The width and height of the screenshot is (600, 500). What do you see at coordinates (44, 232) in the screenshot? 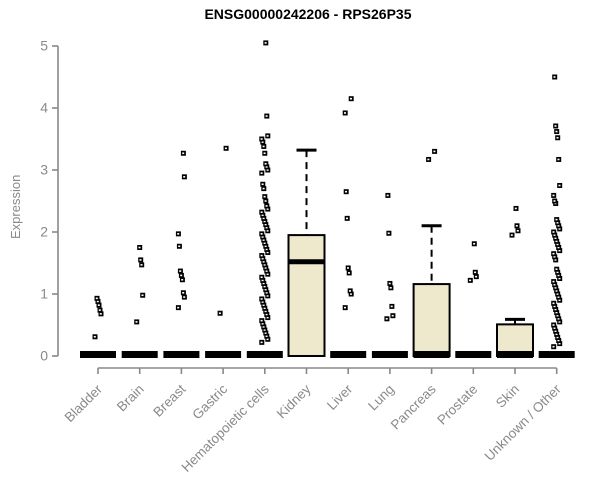
I see `y-tick-label: 2` at bounding box center [44, 232].